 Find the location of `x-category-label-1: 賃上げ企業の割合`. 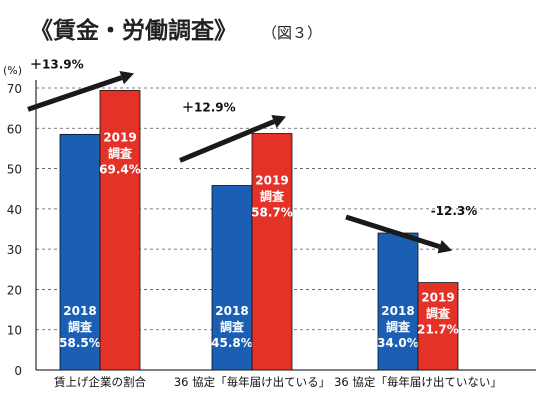

x-category-label-1: 賃上げ企業の割合 is located at coordinates (100, 382).